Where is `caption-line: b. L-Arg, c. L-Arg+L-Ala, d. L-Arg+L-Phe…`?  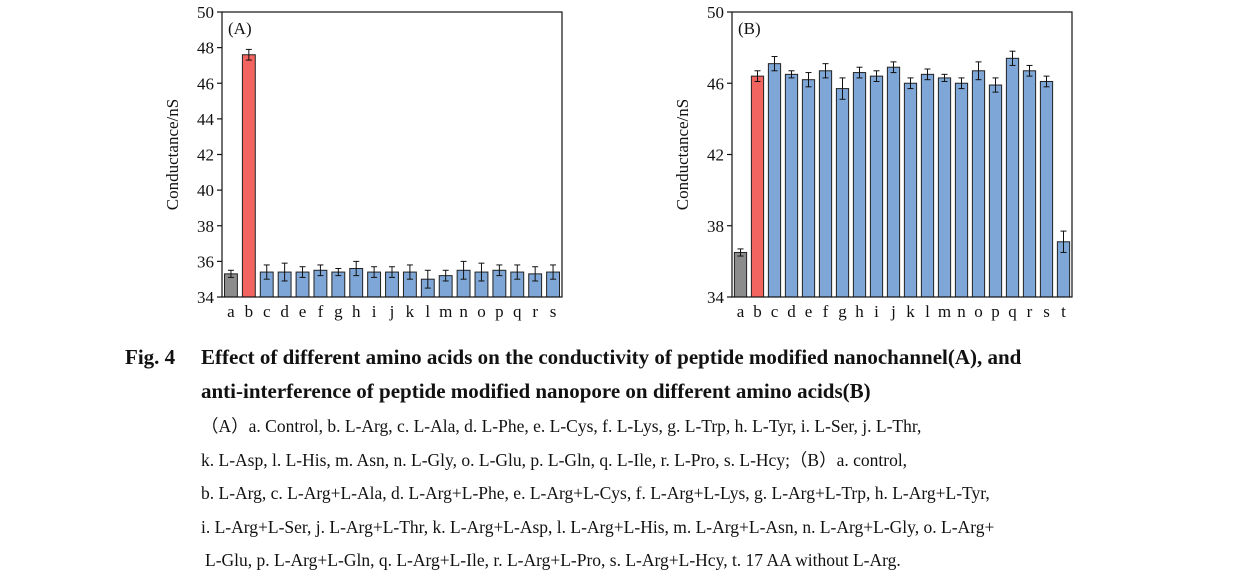 caption-line: b. L-Arg, c. L-Arg+L-Ala, d. L-Arg+L-Phe… is located at coordinates (595, 493).